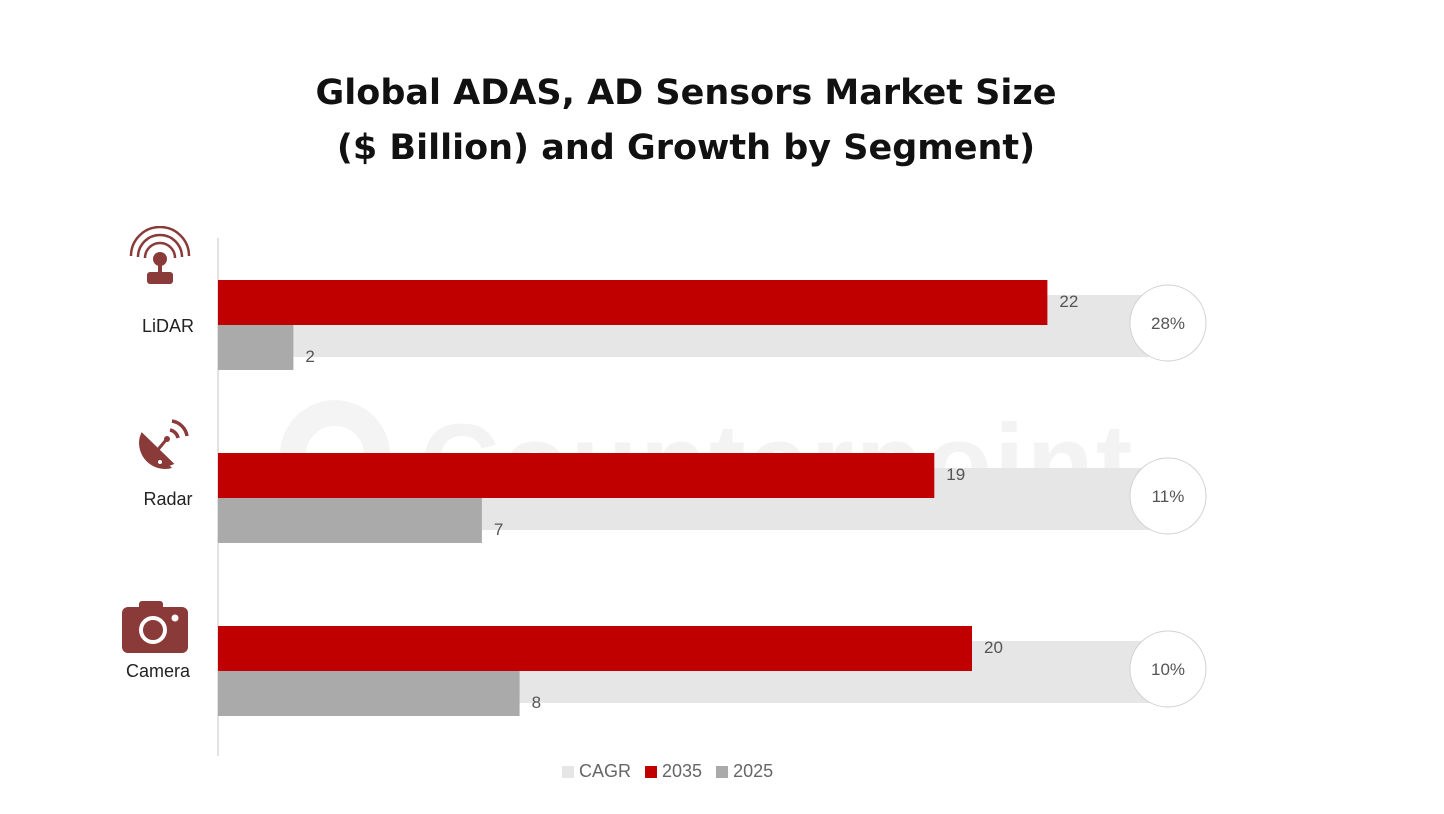  I want to click on cagr-label-lidar: 28%, so click(1168, 323).